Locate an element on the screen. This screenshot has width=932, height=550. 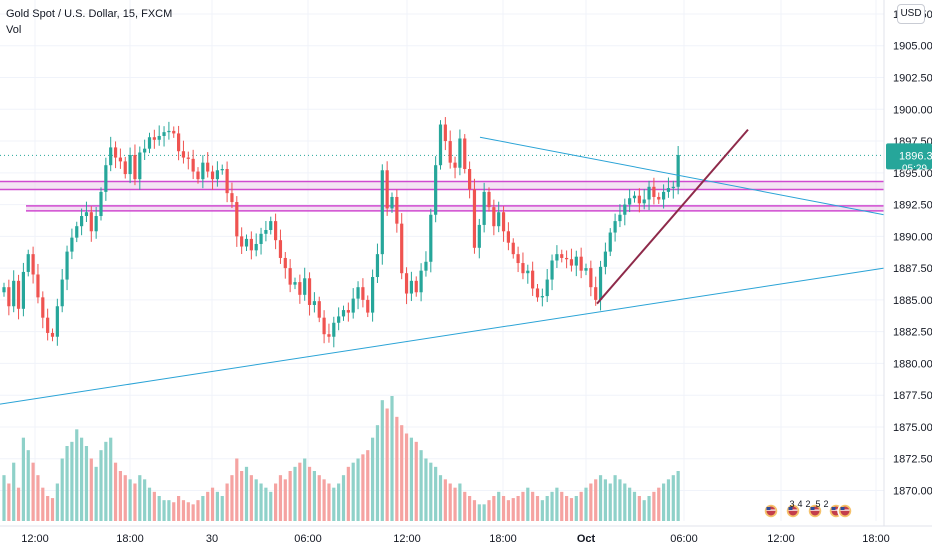
y-tick-label: 1895.00 is located at coordinates (912, 174).